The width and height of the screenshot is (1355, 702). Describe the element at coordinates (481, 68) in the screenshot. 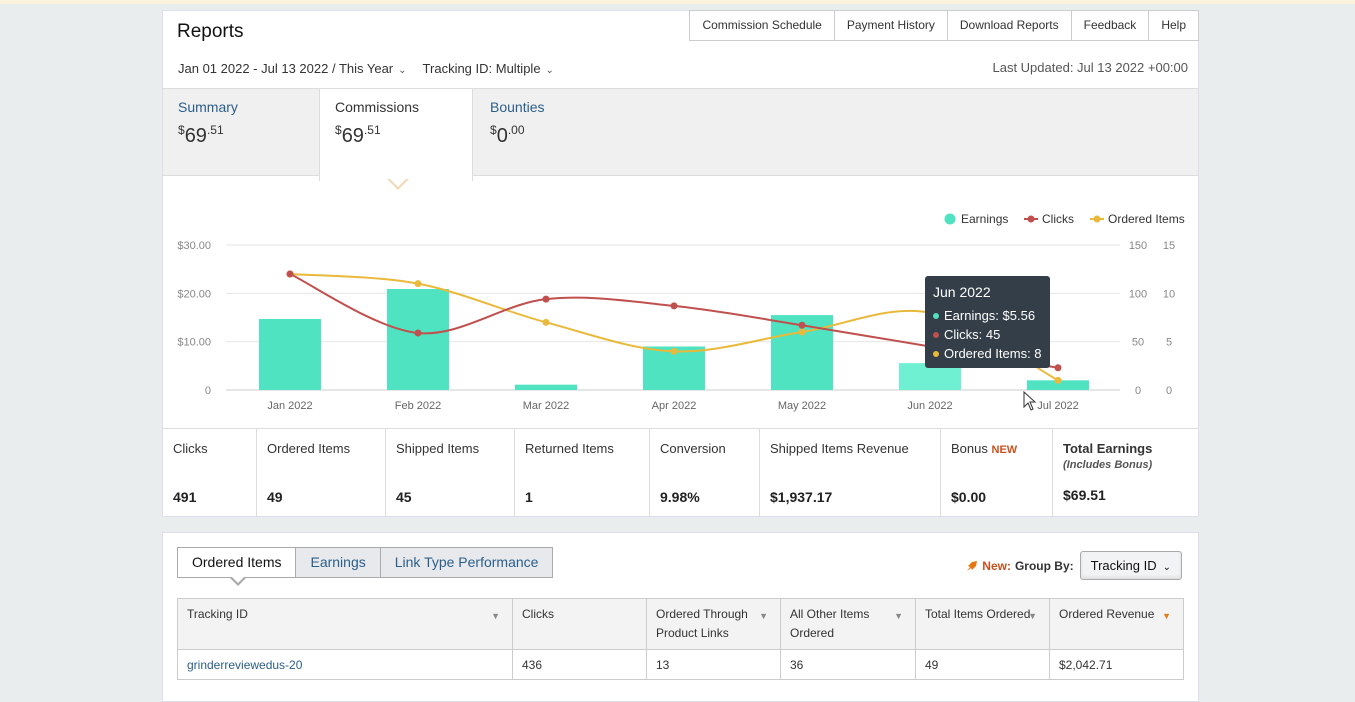

I see `tracking-id-label: Tracking ID: Multiple` at that location.